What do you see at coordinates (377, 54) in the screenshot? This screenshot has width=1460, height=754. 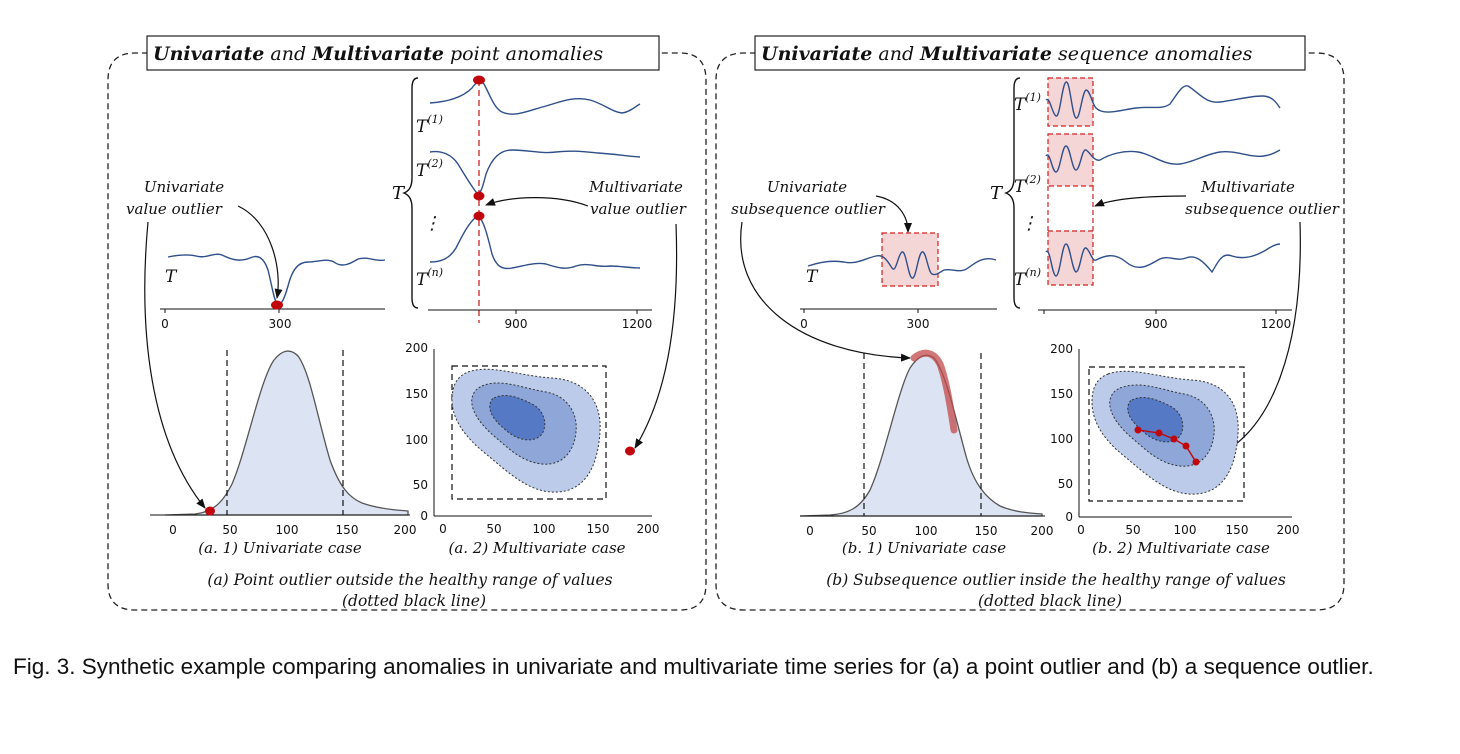 I see `panel-a-title-bold-2: Multivariate` at bounding box center [377, 54].